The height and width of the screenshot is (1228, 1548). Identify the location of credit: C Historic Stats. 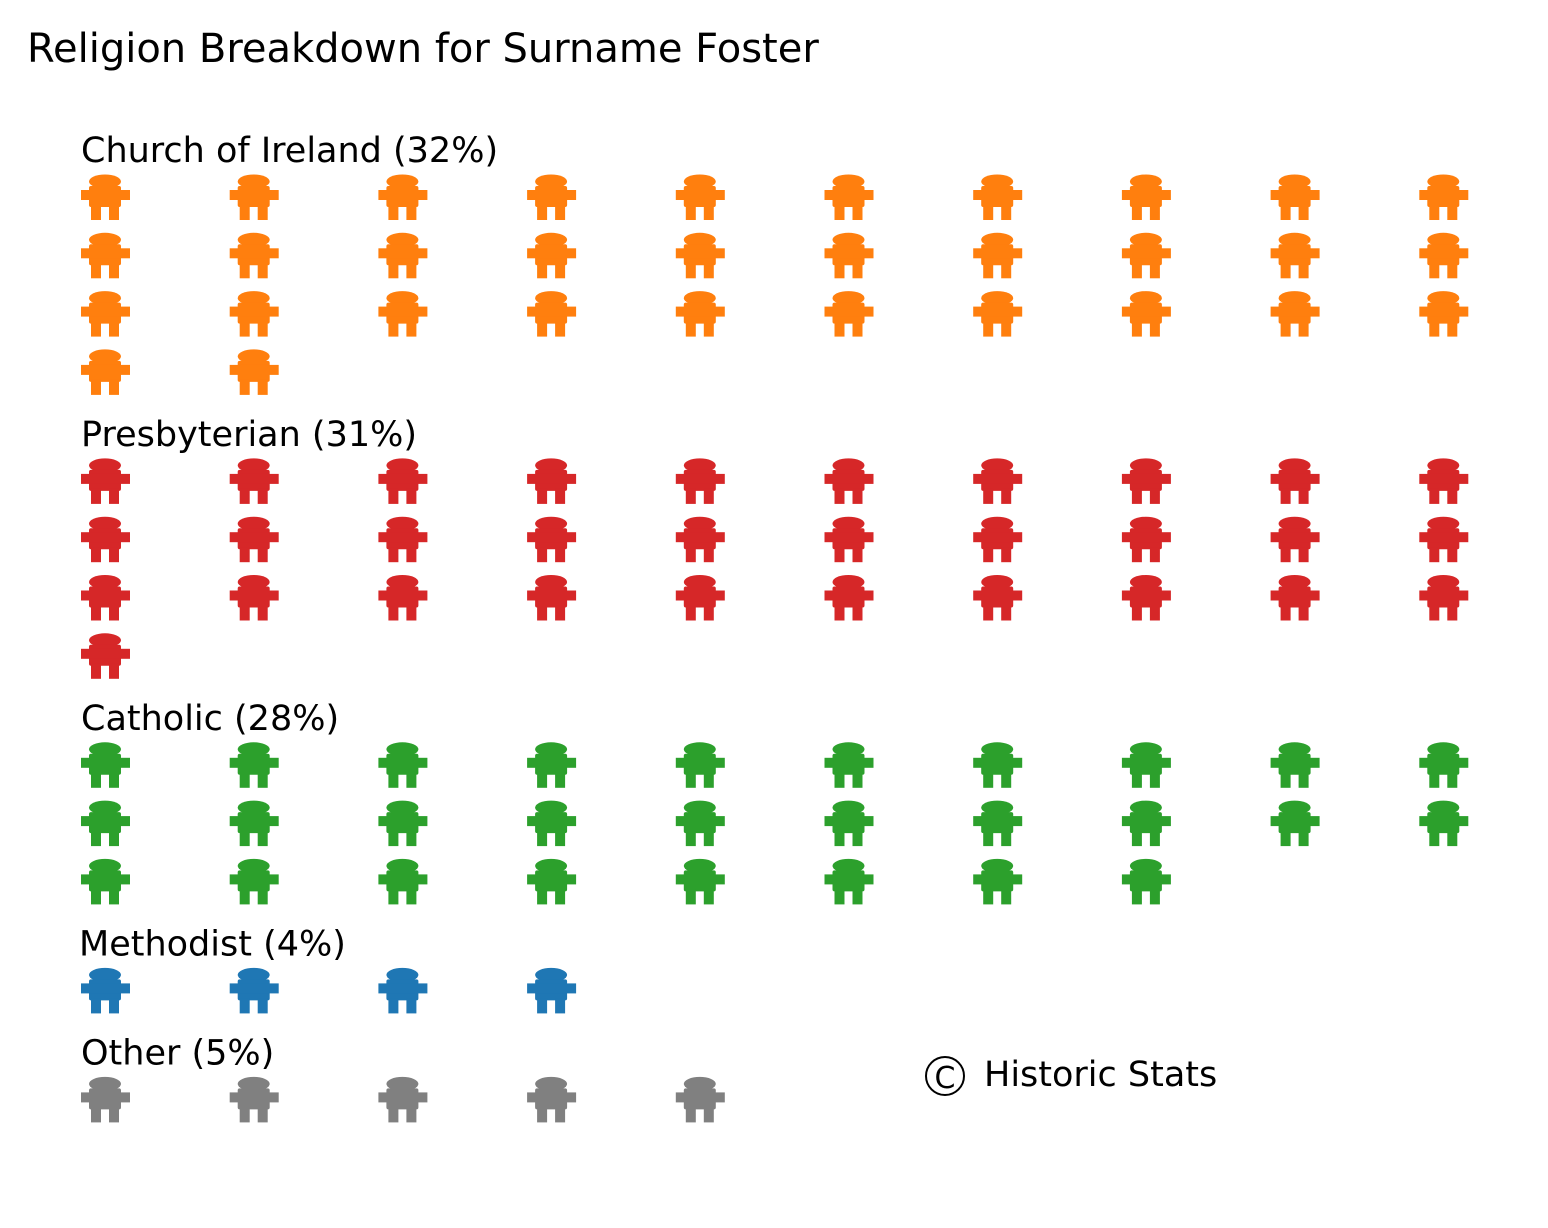
(1071, 1075).